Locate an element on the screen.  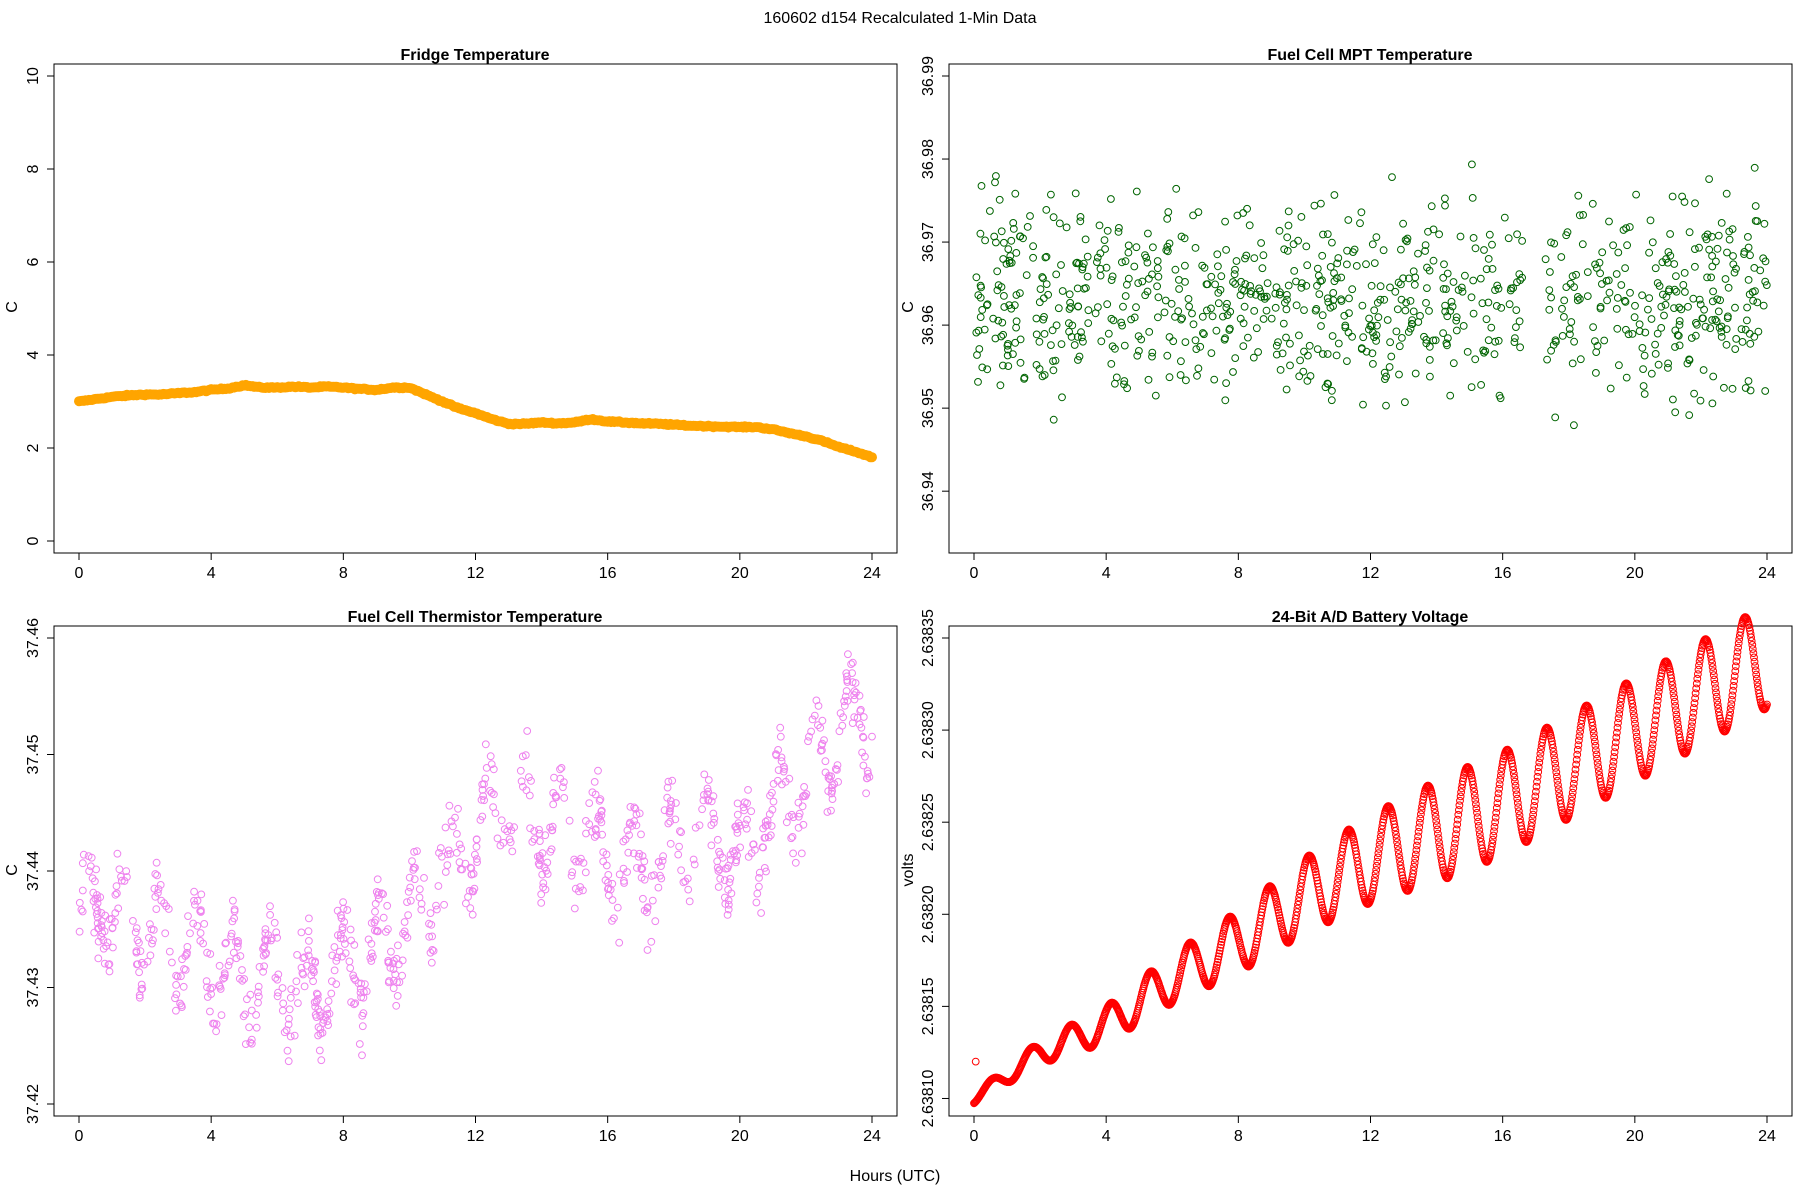
thermistor-temperature-title: Fuel Cell Thermistor Temperature is located at coordinates (475, 617).